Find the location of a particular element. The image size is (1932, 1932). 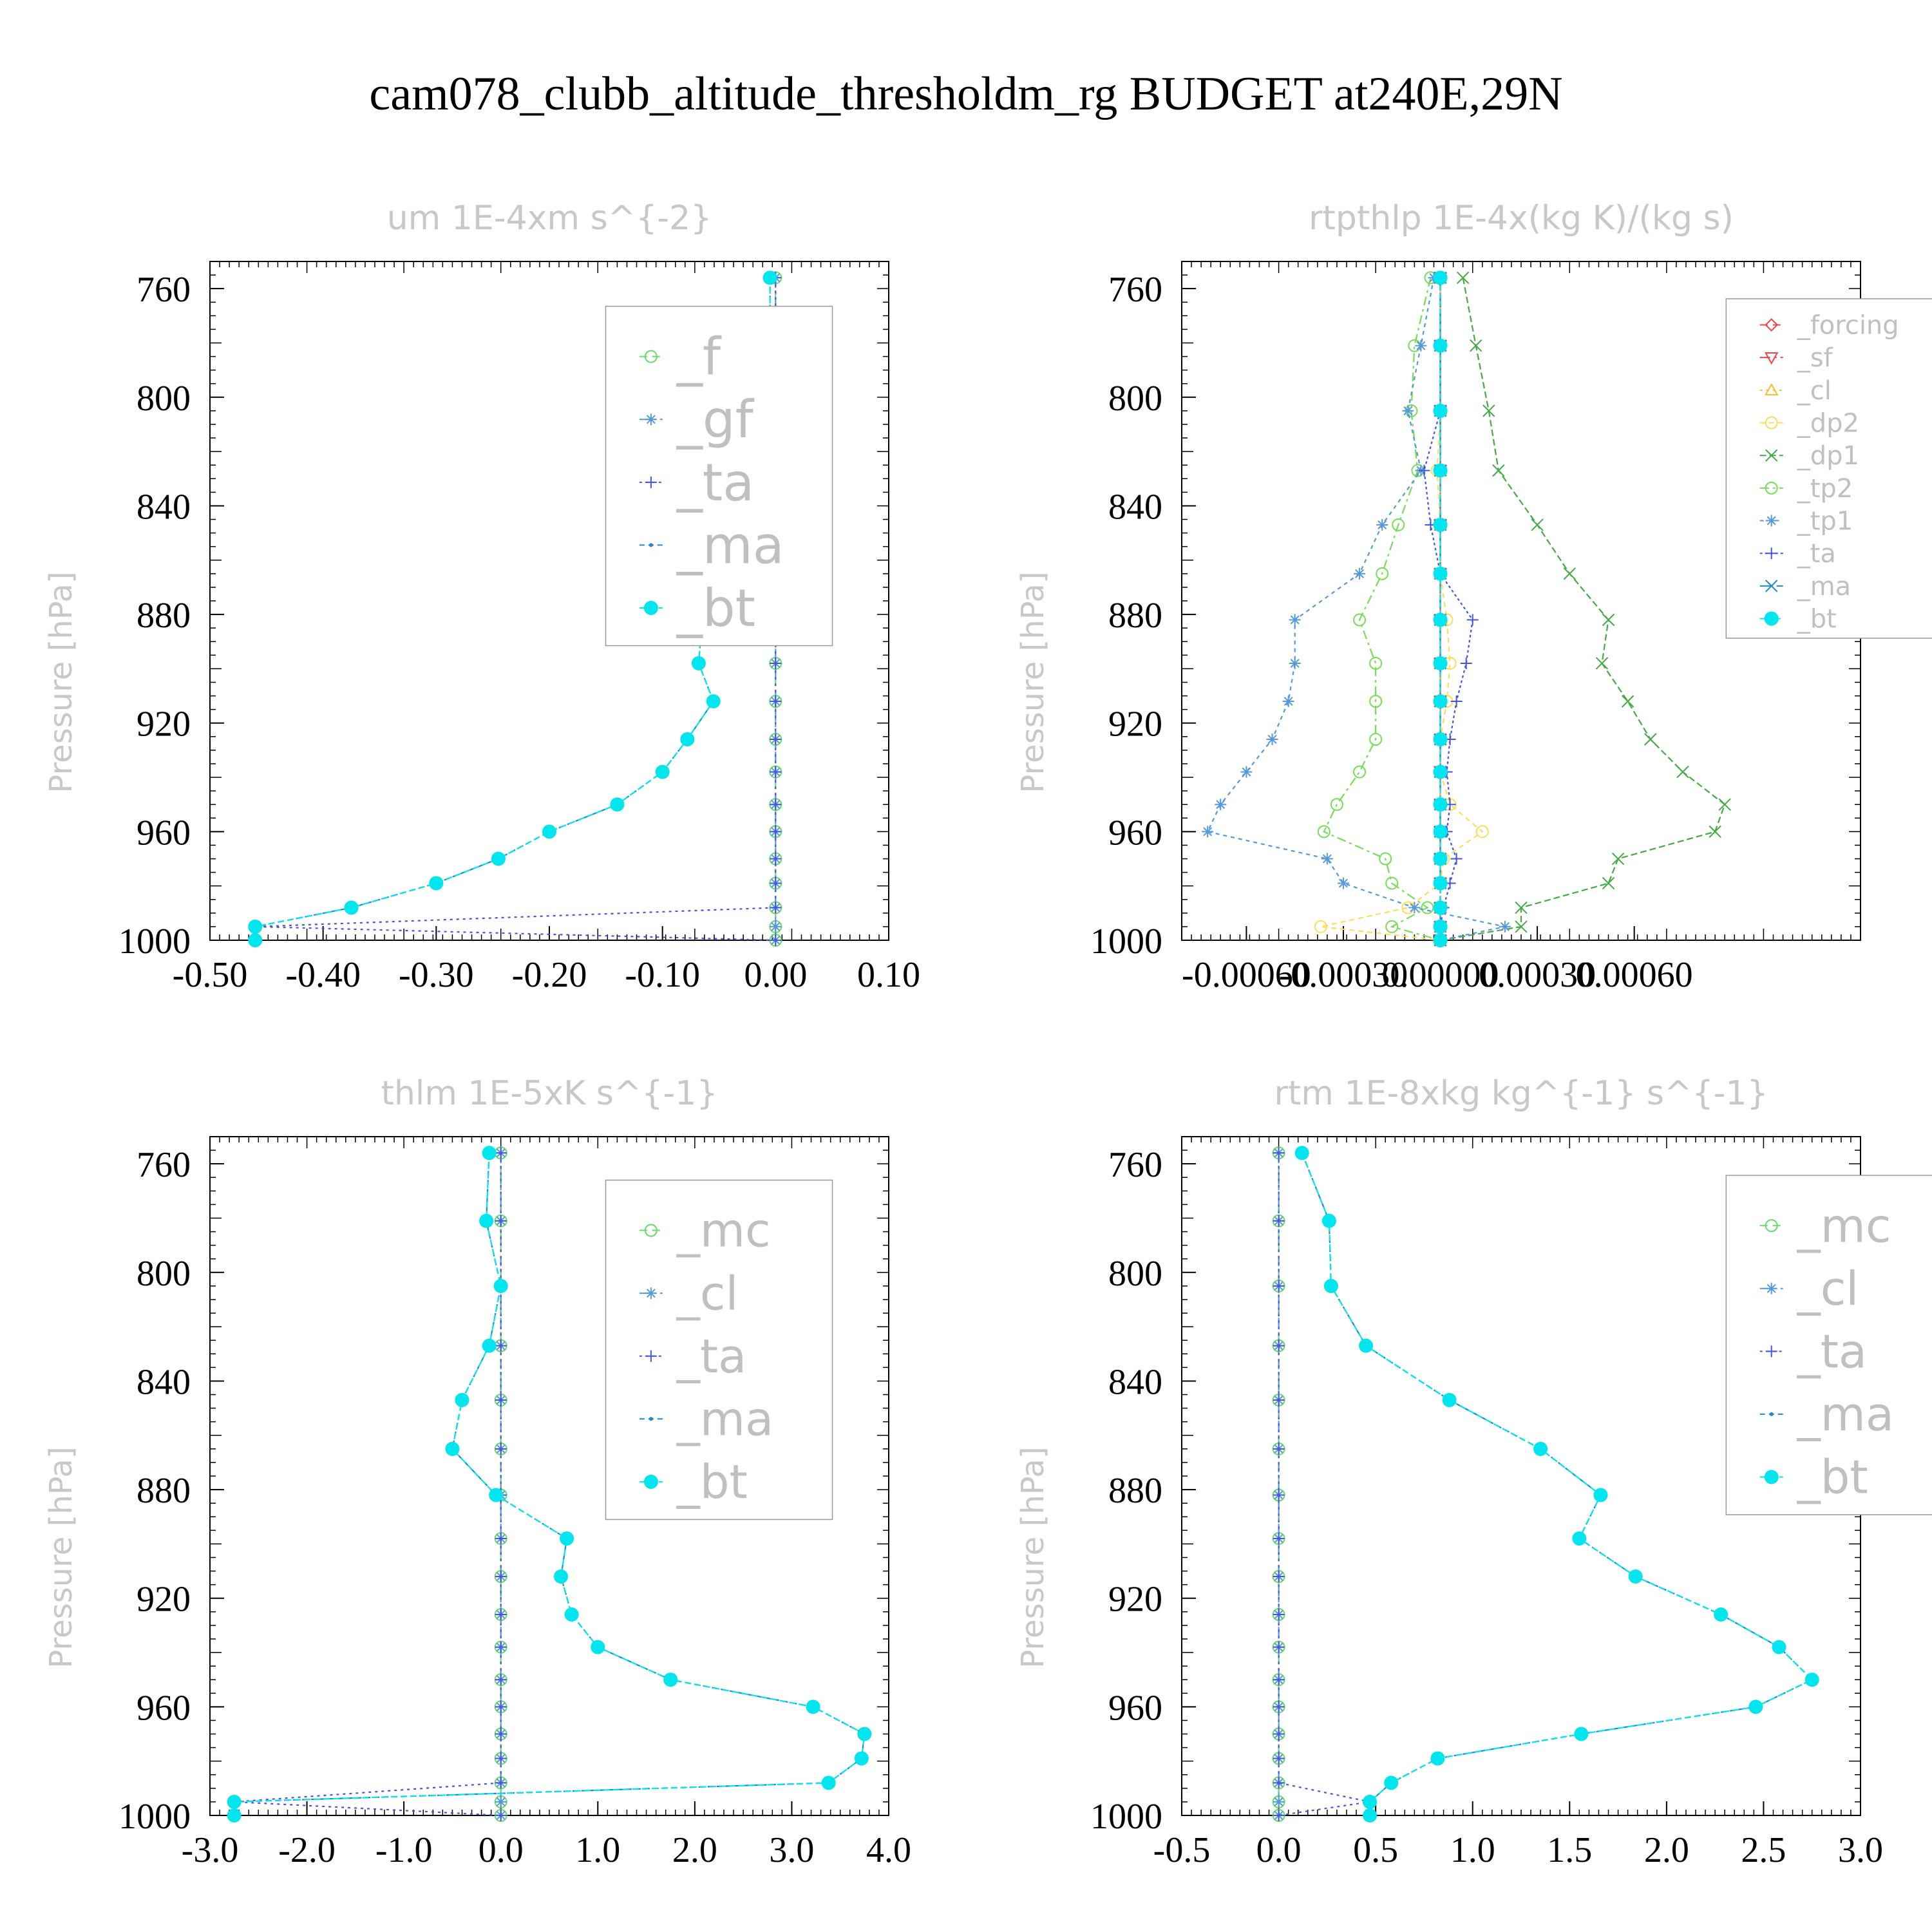

legend-label: _tp1 is located at coordinates (1825, 522).